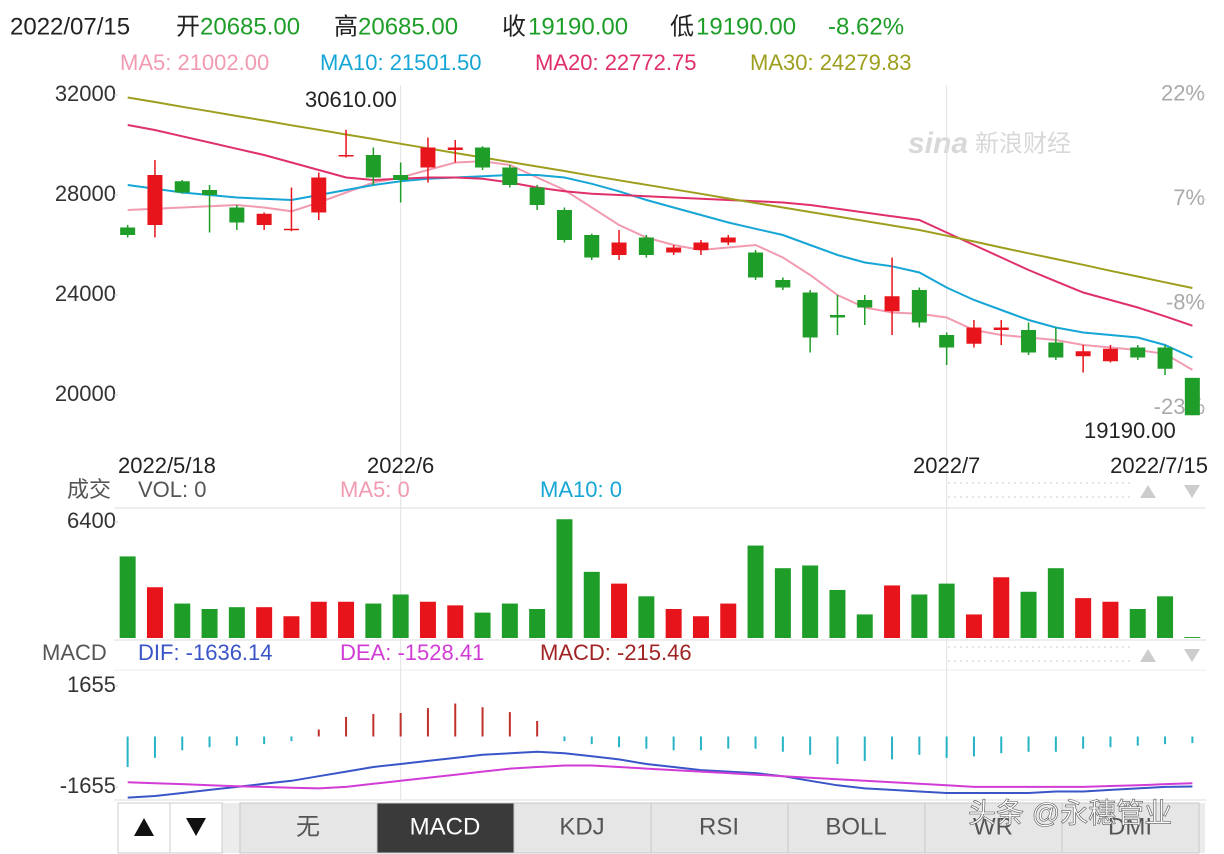 The image size is (1224, 854). Describe the element at coordinates (581, 489) in the screenshot. I see `legend-entry: MA10: 0` at that location.